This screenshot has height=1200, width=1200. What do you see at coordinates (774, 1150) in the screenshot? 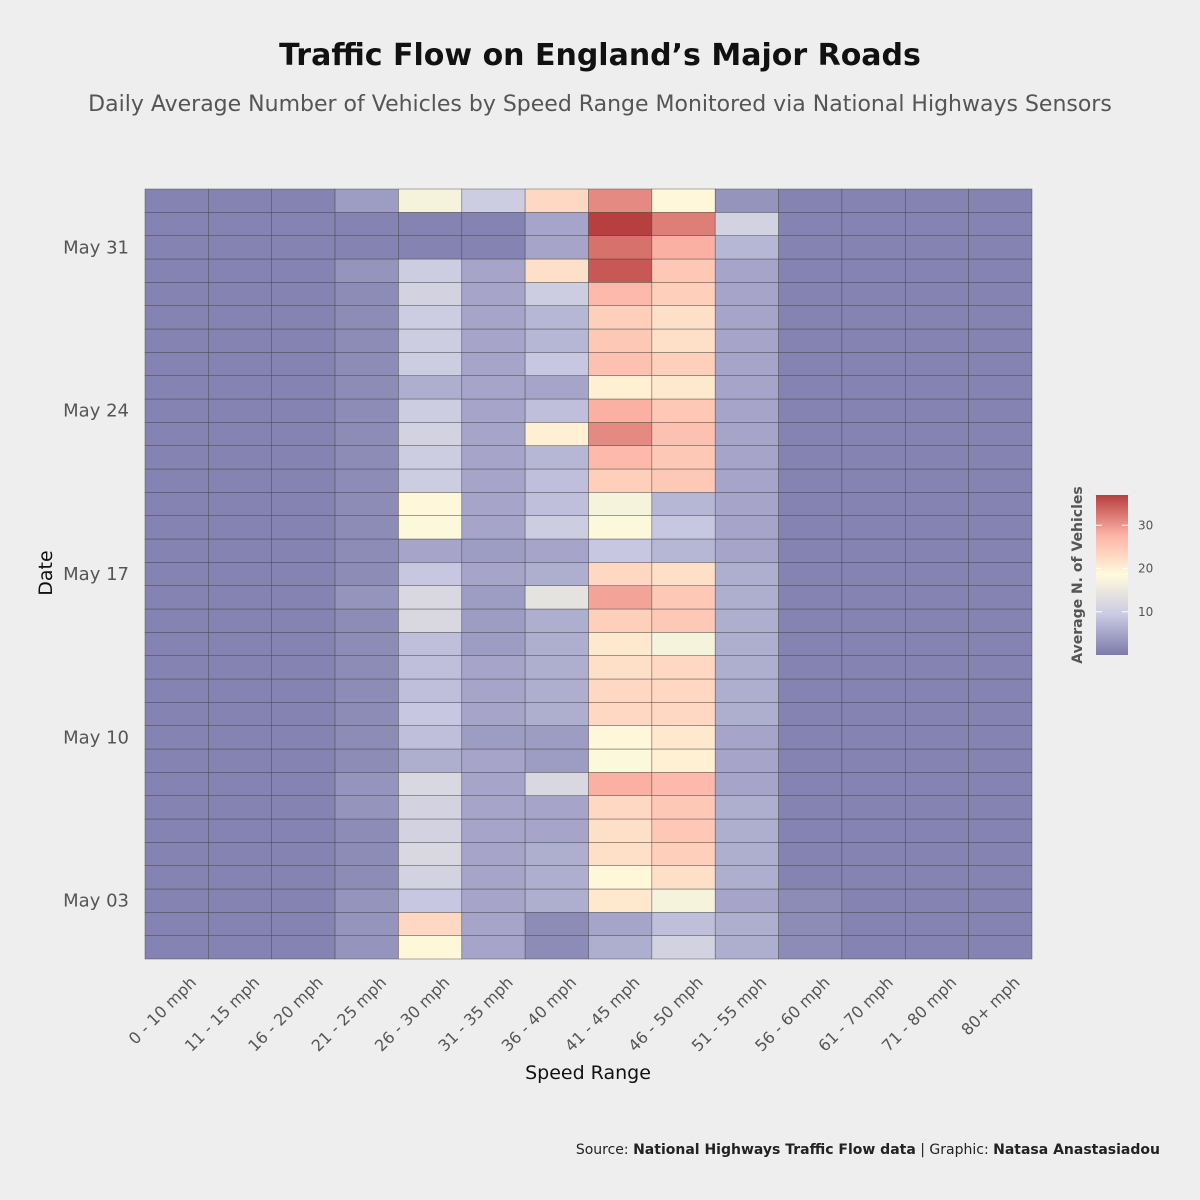
I see `source-value: National Highways Traffic Flow data` at bounding box center [774, 1150].